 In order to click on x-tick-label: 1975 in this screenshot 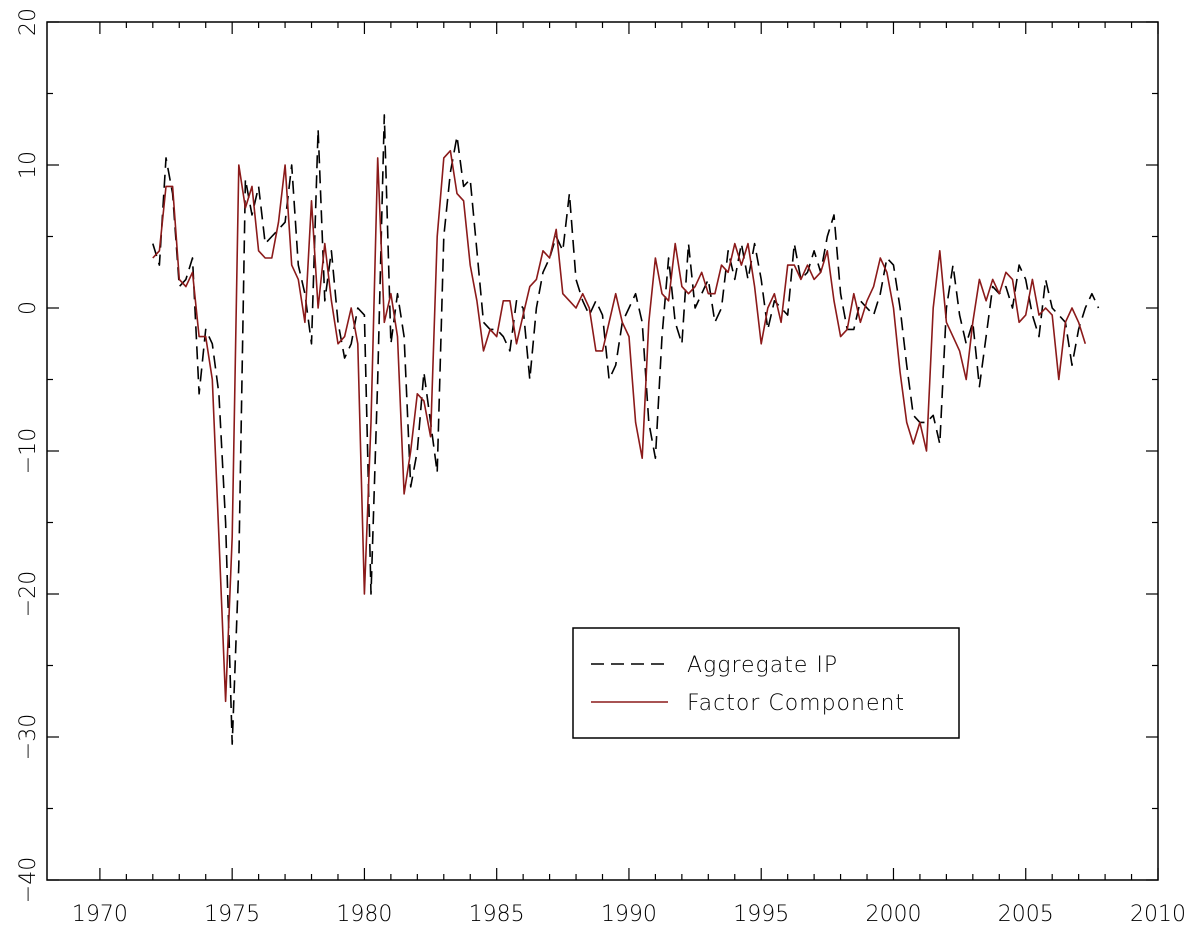, I will do `click(232, 914)`.